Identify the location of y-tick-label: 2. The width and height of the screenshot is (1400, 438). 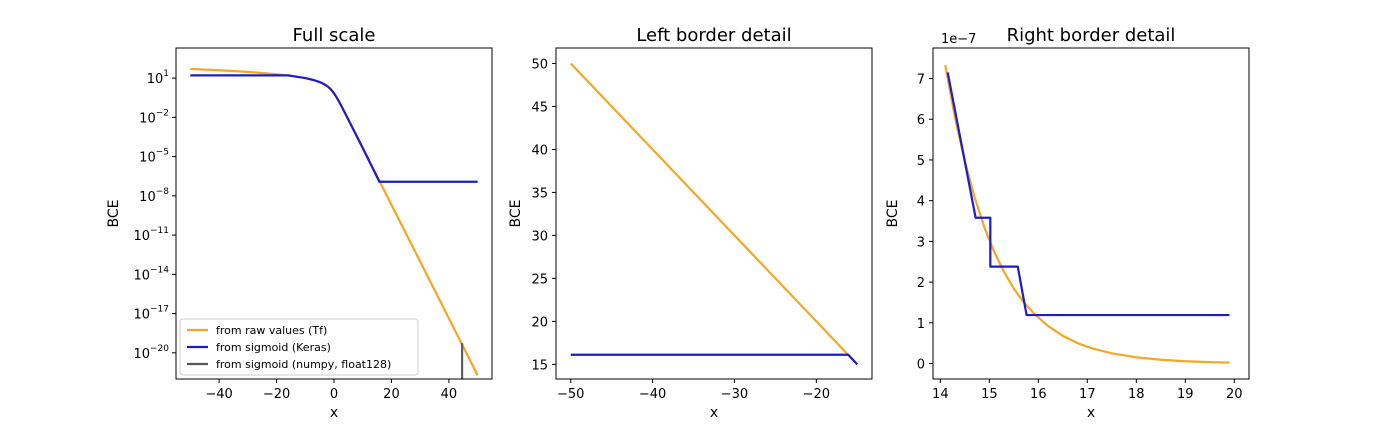
(921, 283).